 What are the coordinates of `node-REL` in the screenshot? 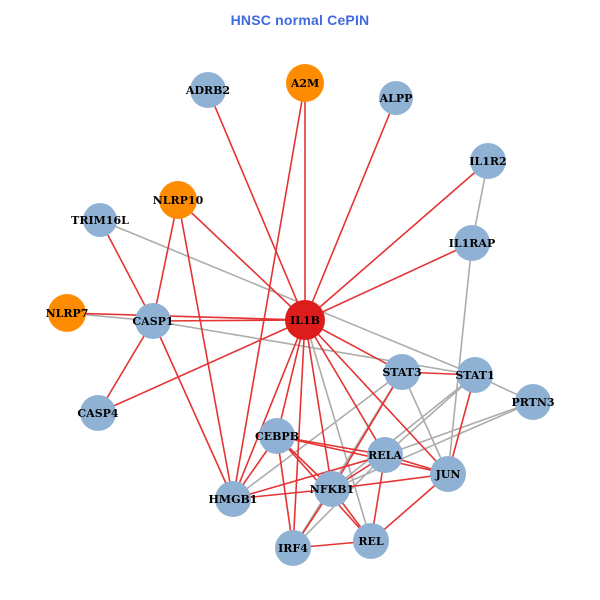 It's located at (371, 541).